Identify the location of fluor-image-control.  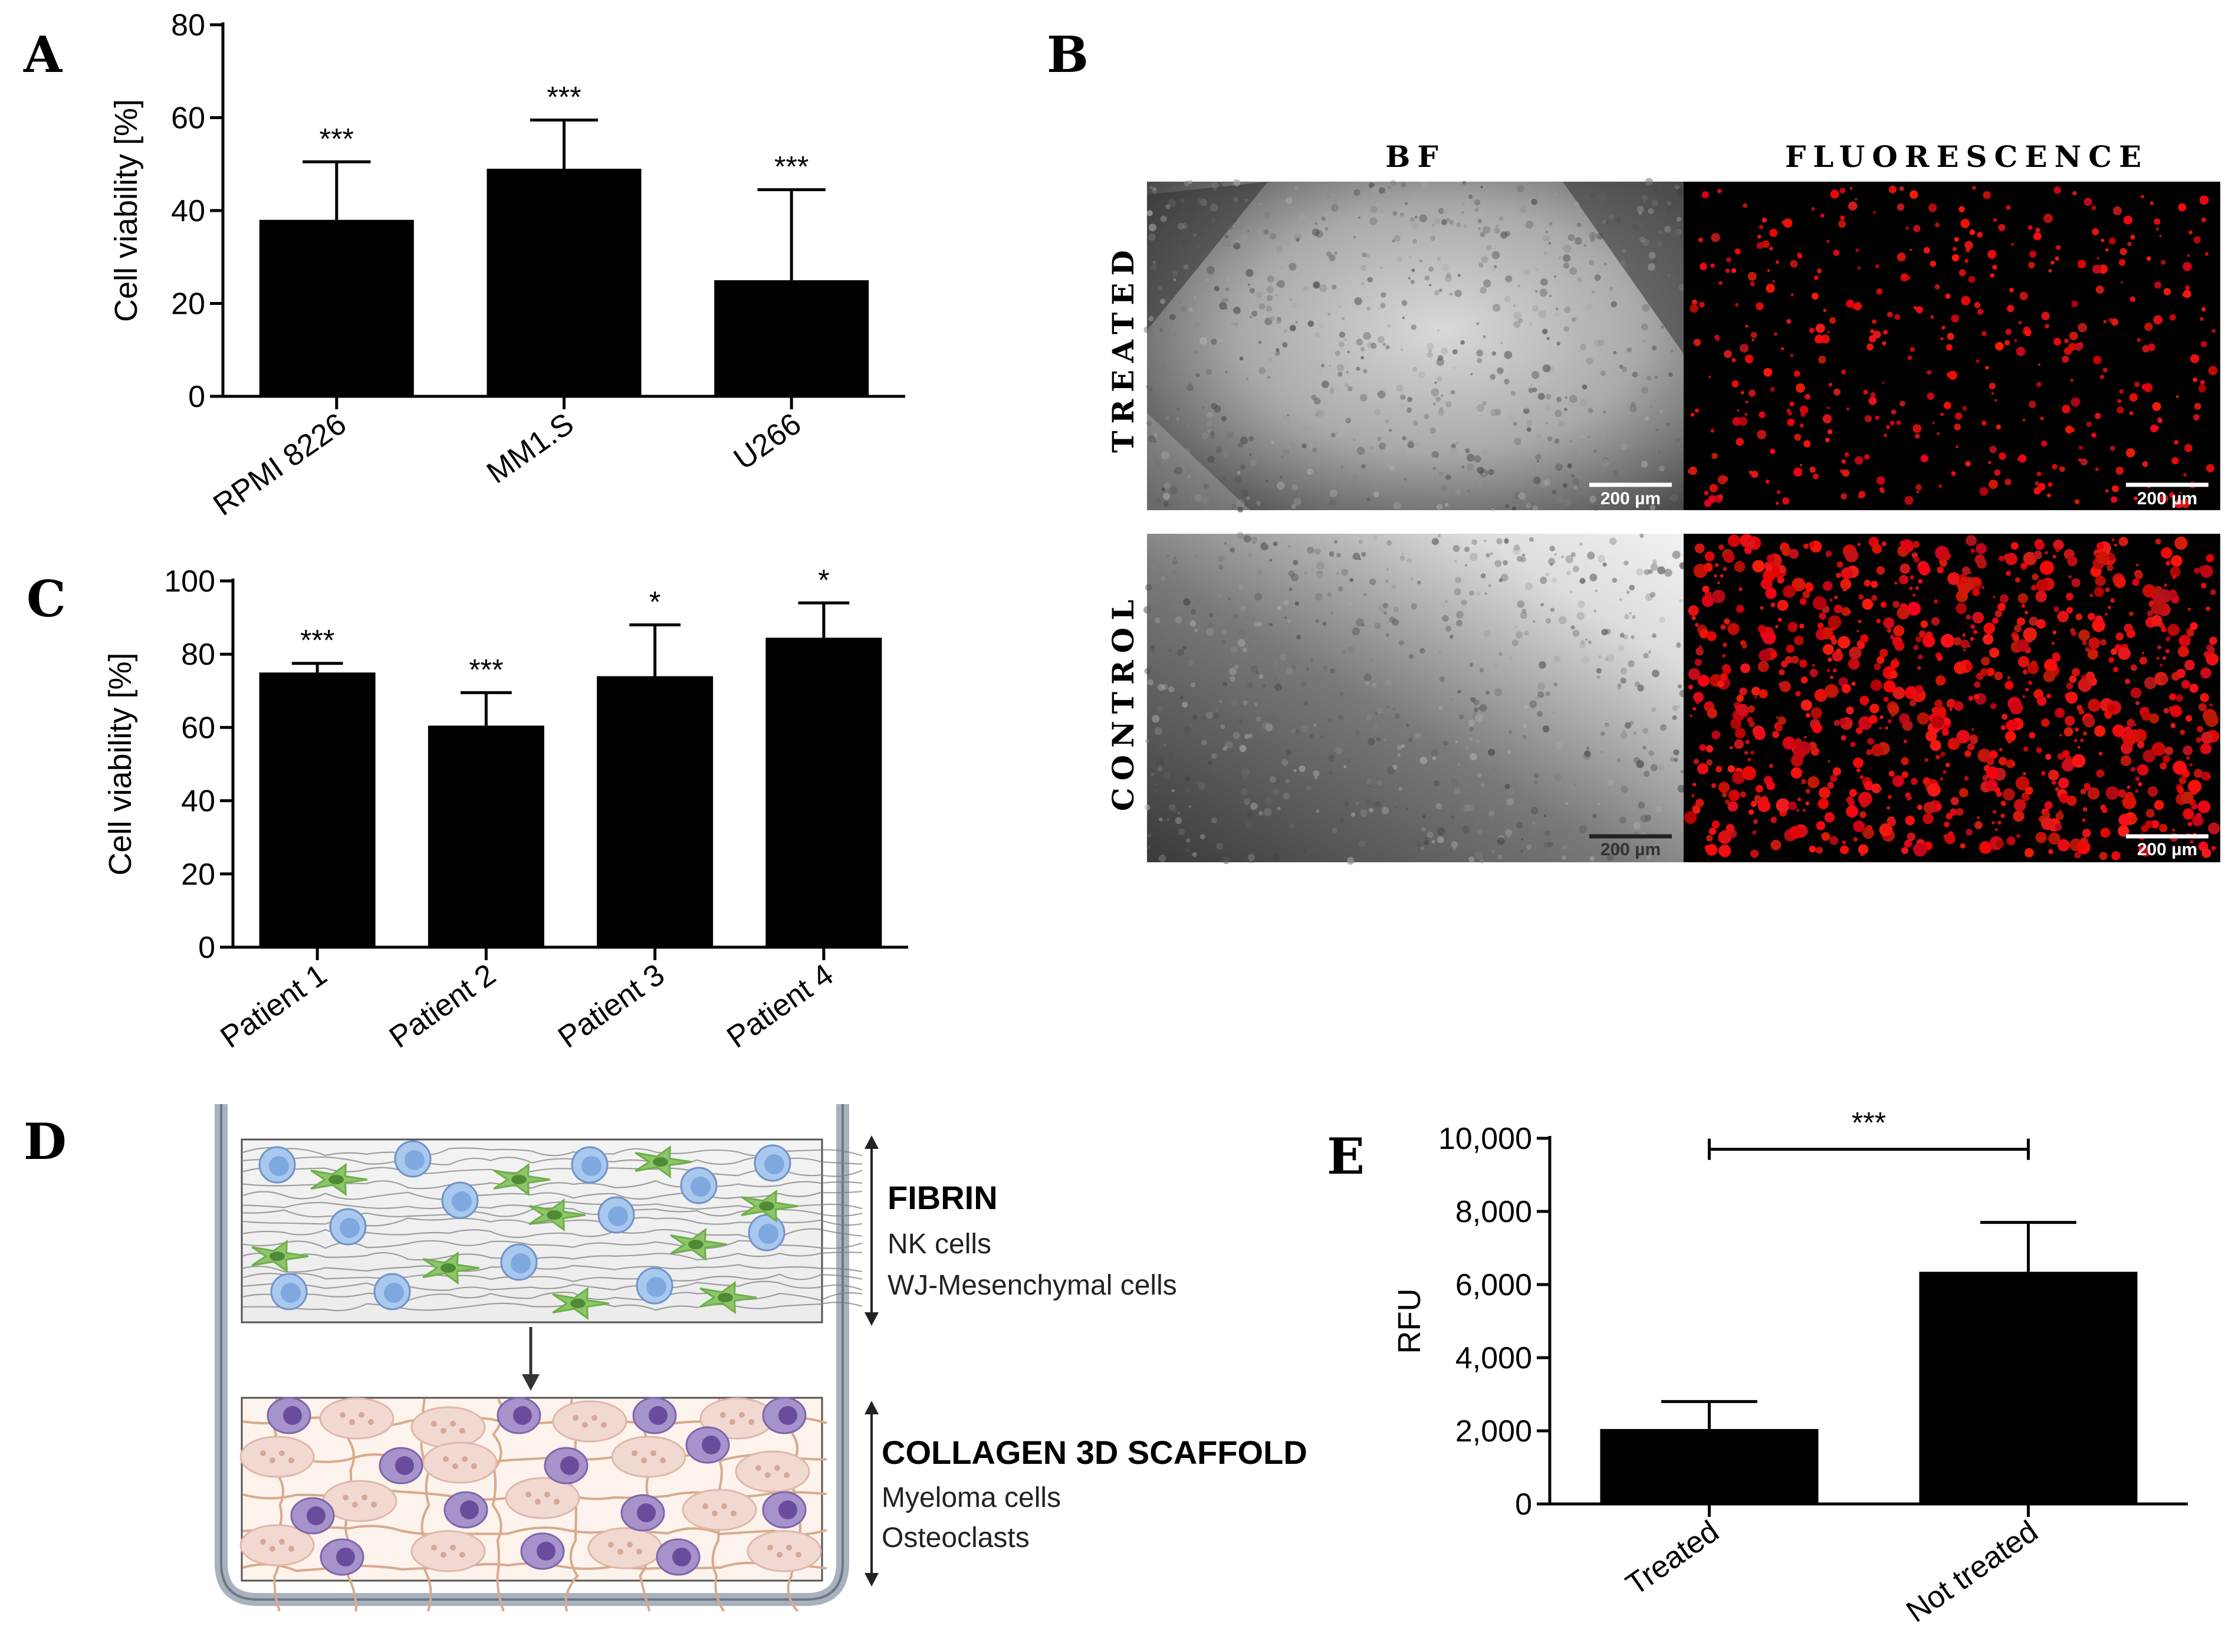
(1952, 697).